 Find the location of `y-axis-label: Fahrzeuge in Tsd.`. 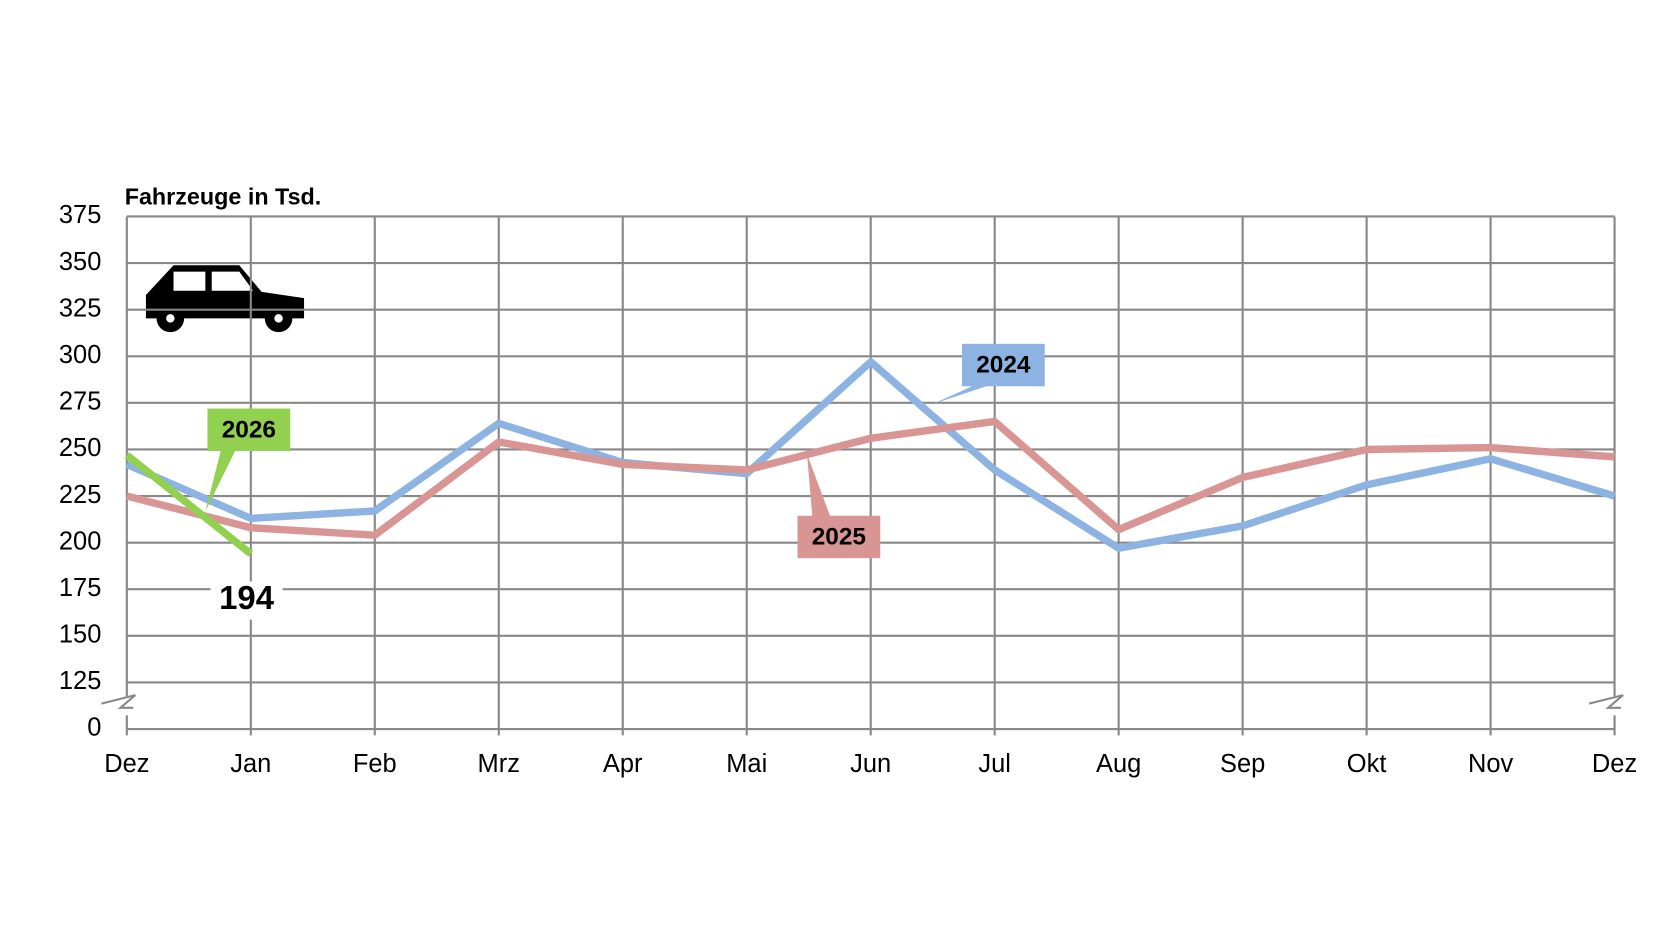

y-axis-label: Fahrzeuge in Tsd. is located at coordinates (223, 197).